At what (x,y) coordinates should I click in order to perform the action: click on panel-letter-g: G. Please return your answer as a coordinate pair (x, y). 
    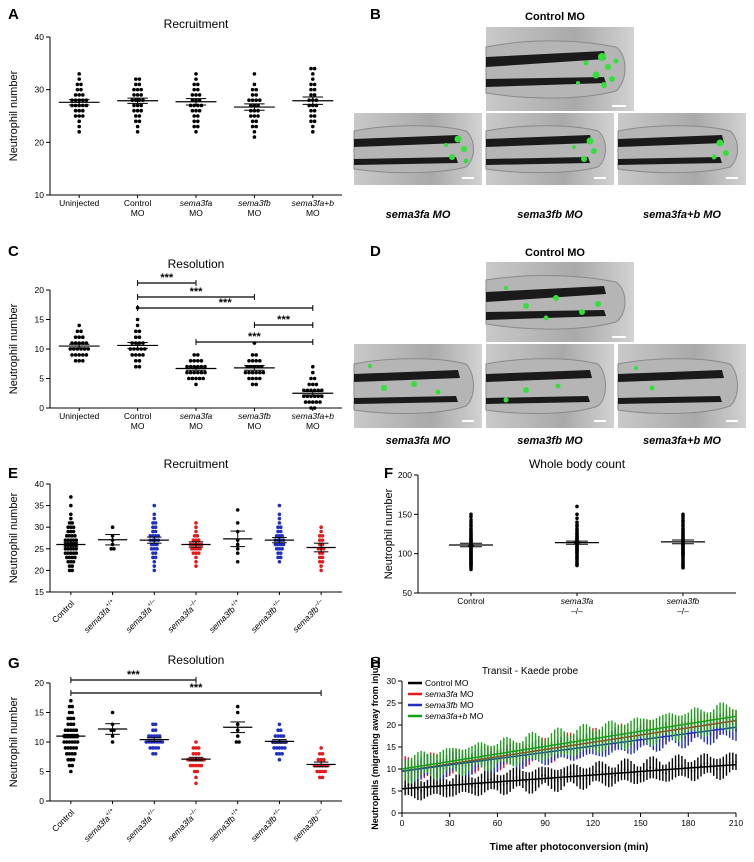
    Looking at the image, I should click on (14, 663).